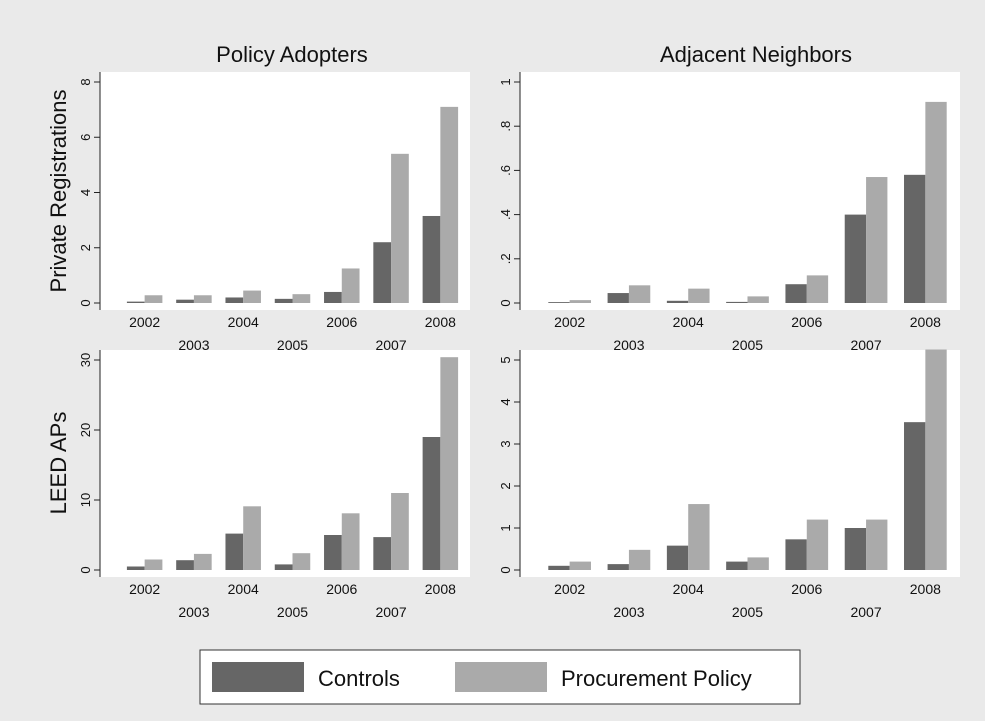  What do you see at coordinates (258, 677) in the screenshot?
I see `legend-swatch-controls` at bounding box center [258, 677].